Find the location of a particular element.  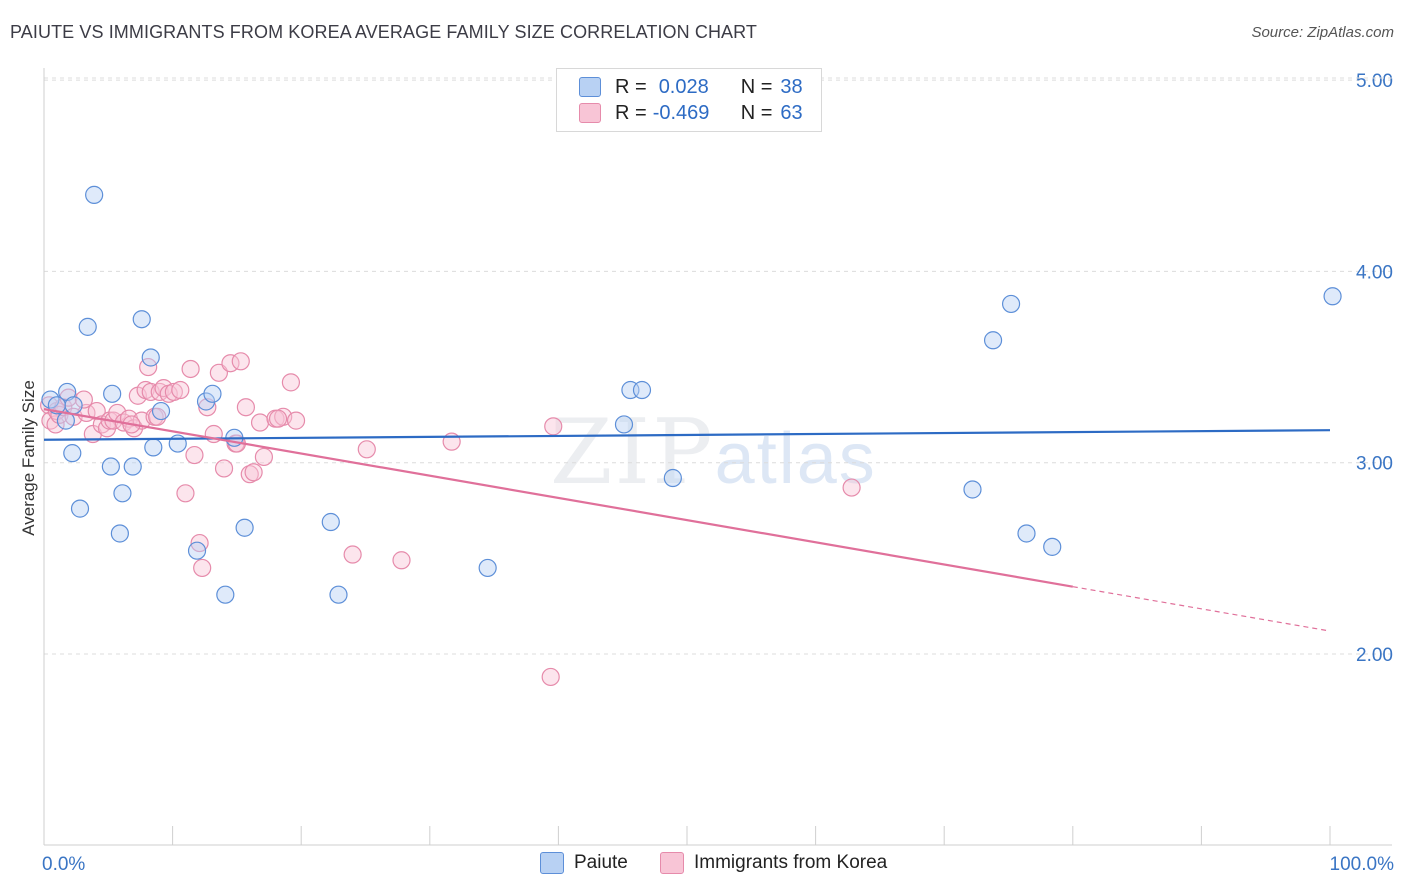

source-label: Source: ZipAtlas.com is located at coordinates (1322, 32).